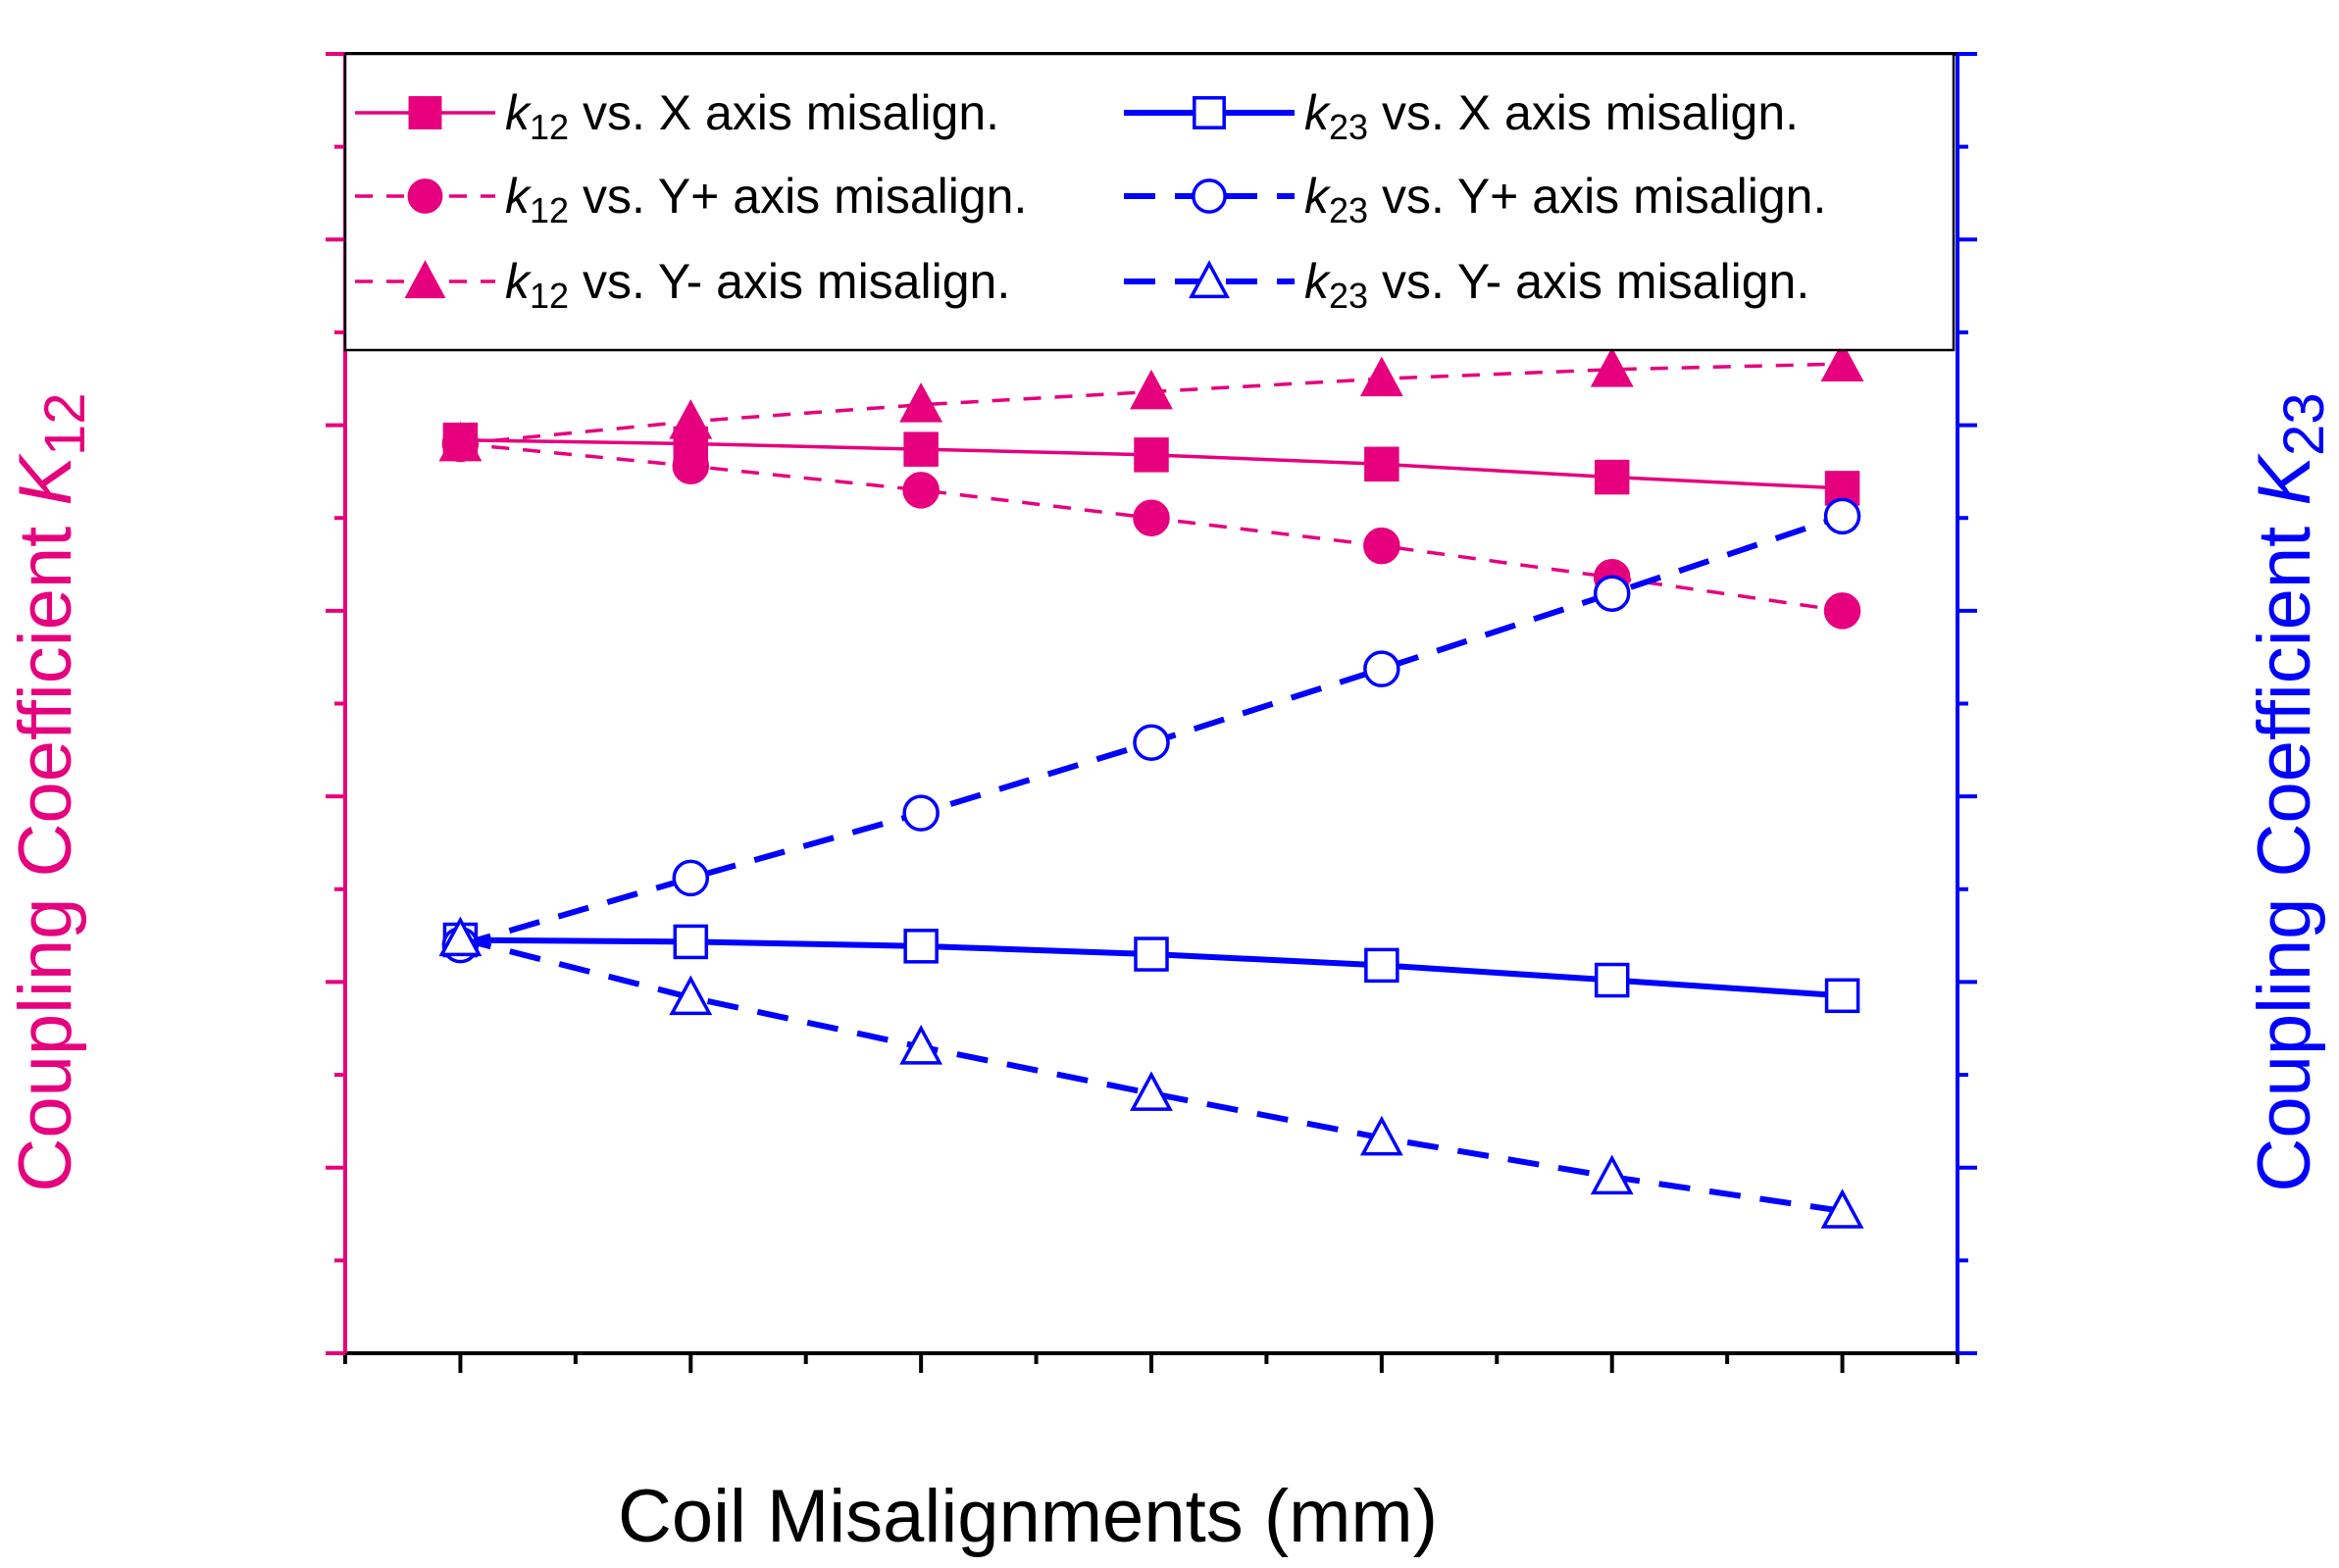  I want to click on legend-box, so click(1149, 202).